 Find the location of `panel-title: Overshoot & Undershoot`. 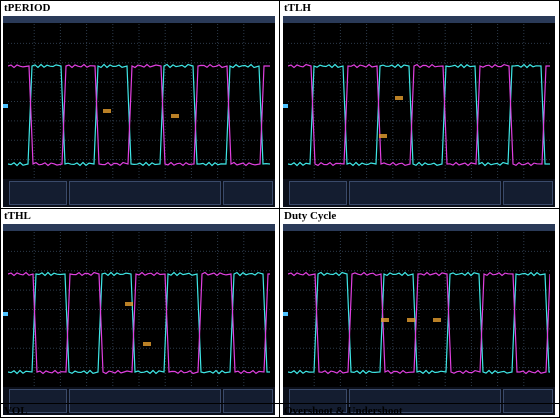

panel-title: Overshoot & Undershoot is located at coordinates (343, 411).